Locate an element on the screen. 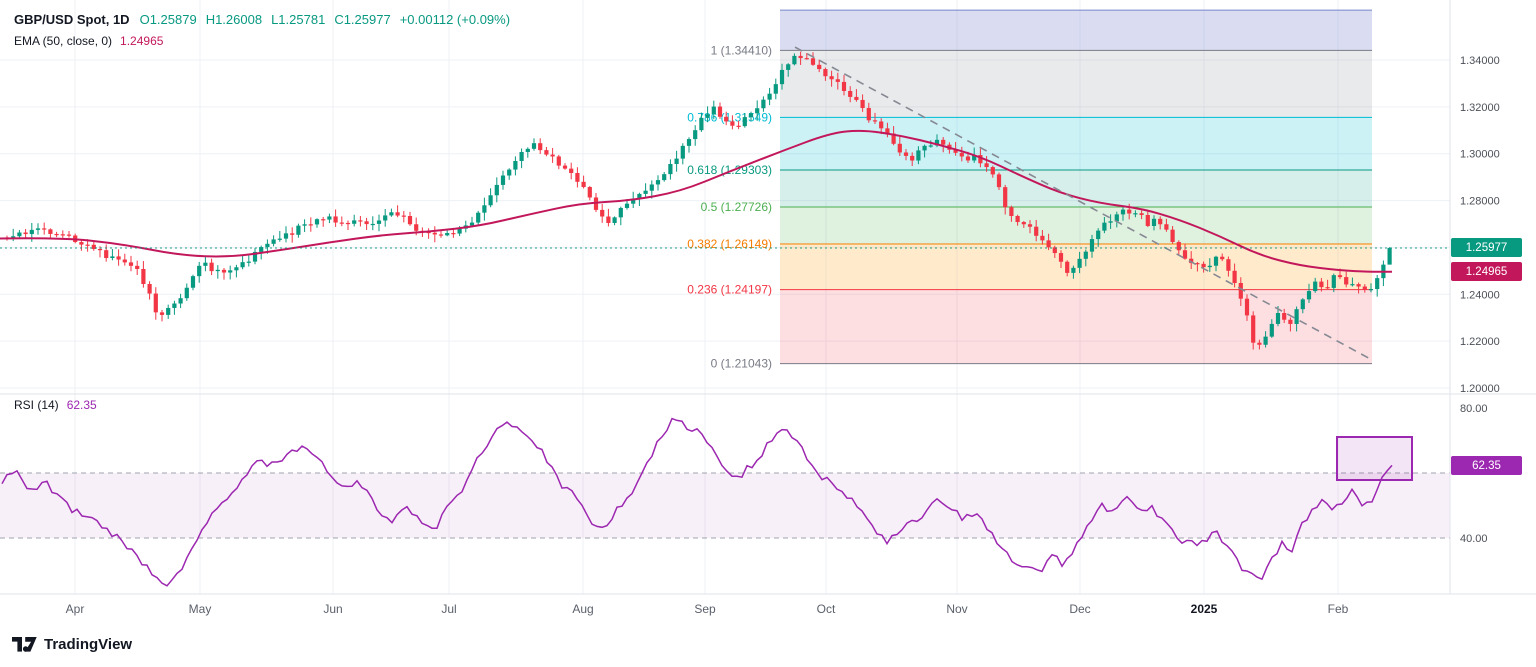 The height and width of the screenshot is (667, 1536). last-price-badge: 1.25977 is located at coordinates (1486, 247).